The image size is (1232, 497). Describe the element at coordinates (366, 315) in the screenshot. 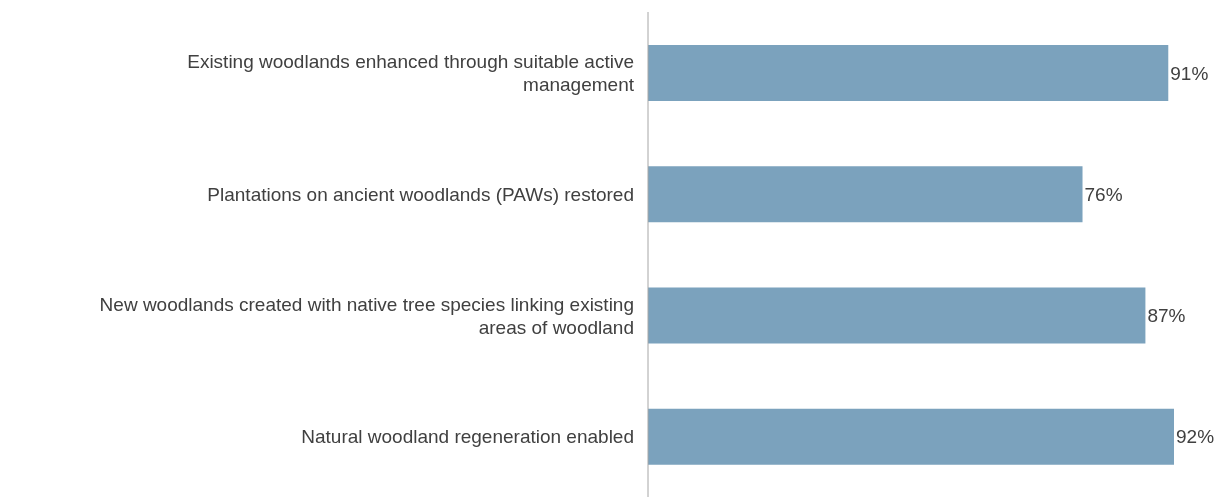

I see `y-tick-label: New woodlands created with native tree species linking existing areas of woodland` at that location.